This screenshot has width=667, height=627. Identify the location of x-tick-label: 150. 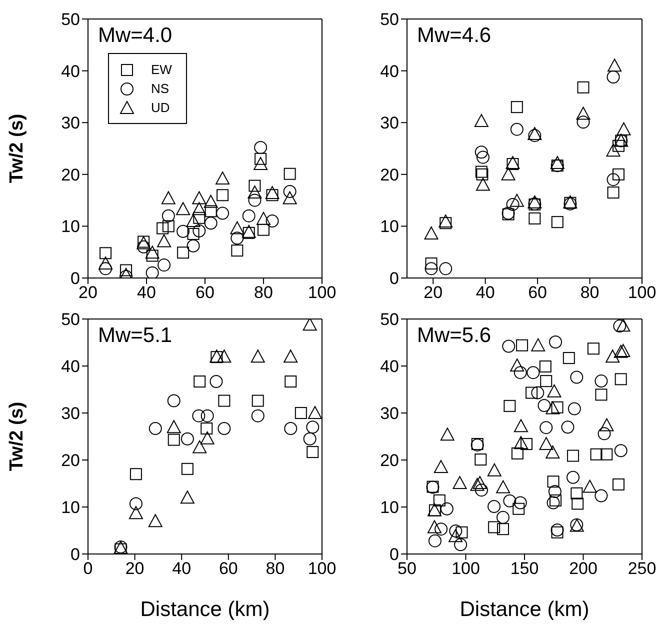
(524, 568).